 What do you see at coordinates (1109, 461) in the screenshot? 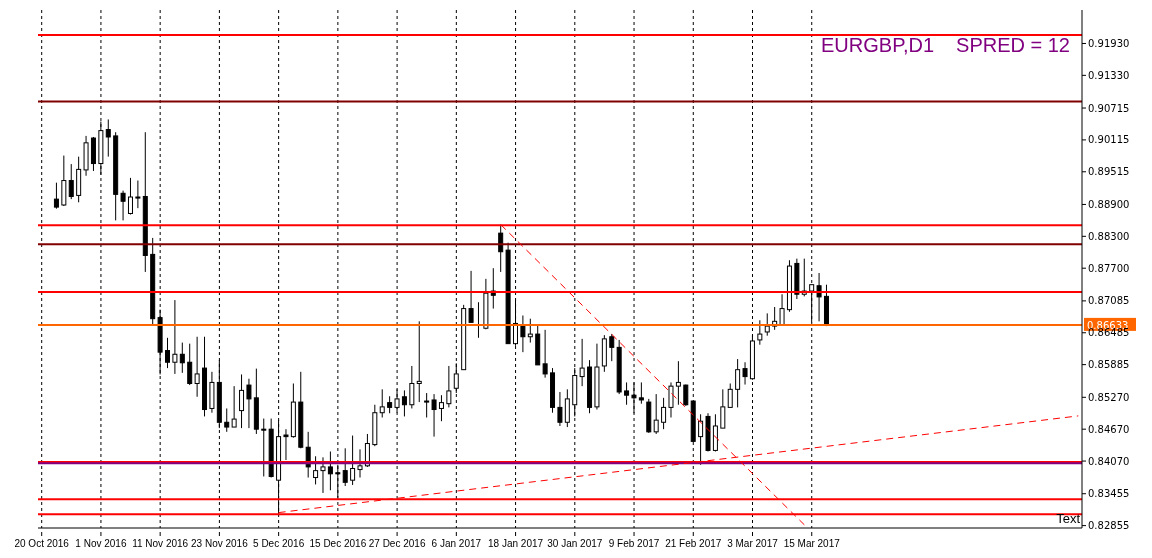
I see `y-tick-label: 0.84070` at bounding box center [1109, 461].